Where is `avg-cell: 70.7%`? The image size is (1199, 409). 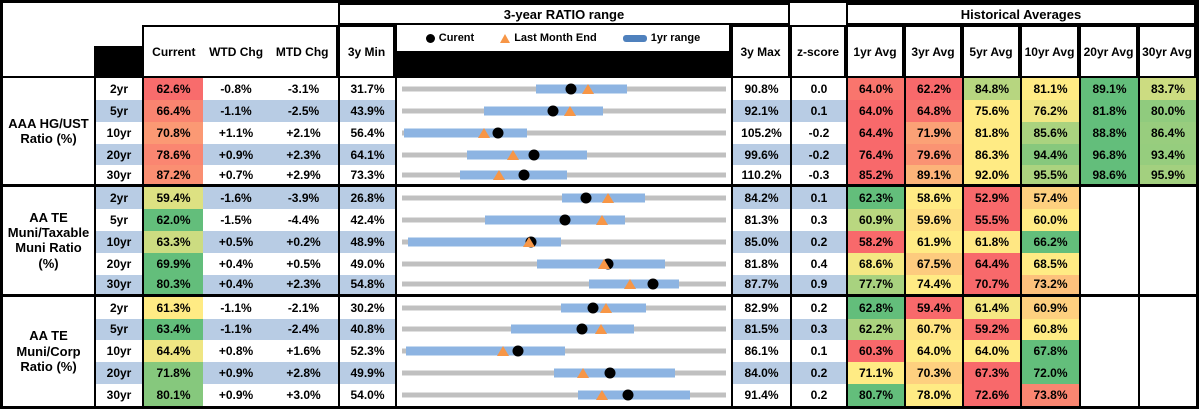 avg-cell: 70.7% is located at coordinates (991, 285).